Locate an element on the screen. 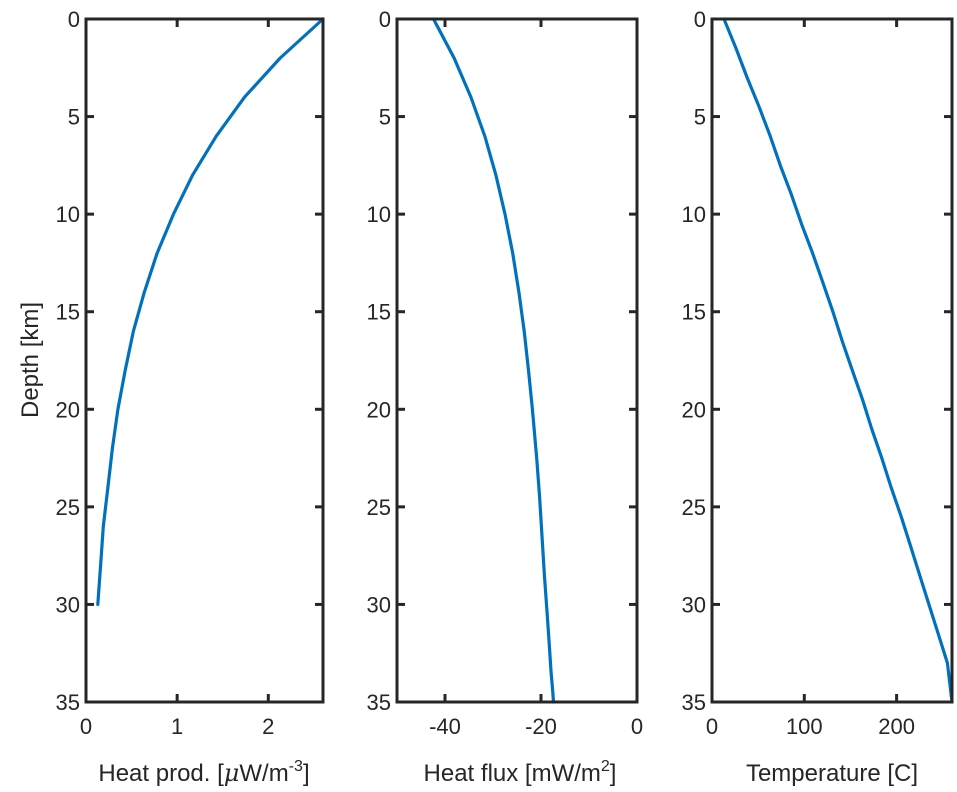 The image size is (957, 792). heat-prod-ytick-label: 35 is located at coordinates (68, 702).